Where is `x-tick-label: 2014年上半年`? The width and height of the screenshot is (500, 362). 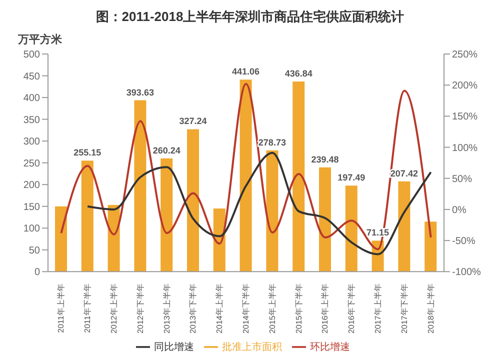 x-tick-label: 2014年上半年 is located at coordinates (219, 309).